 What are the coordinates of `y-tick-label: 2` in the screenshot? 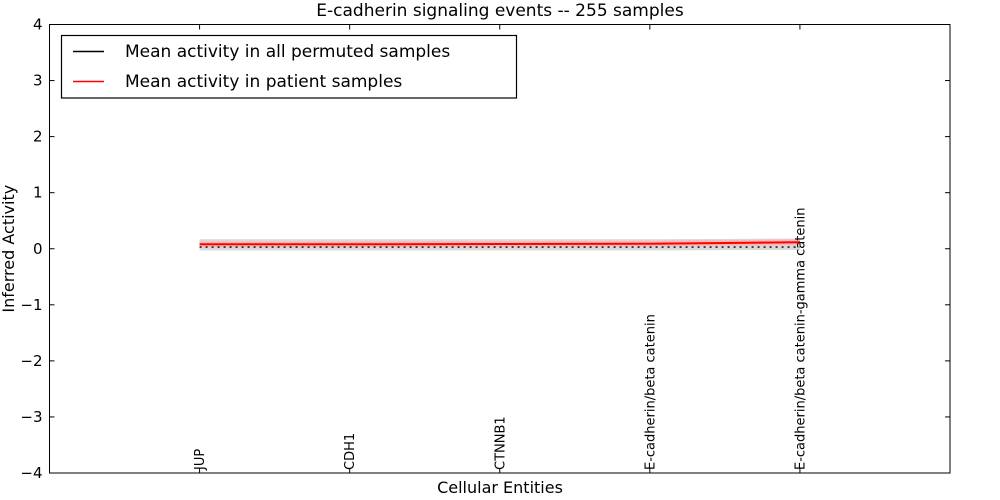 It's located at (38, 137).